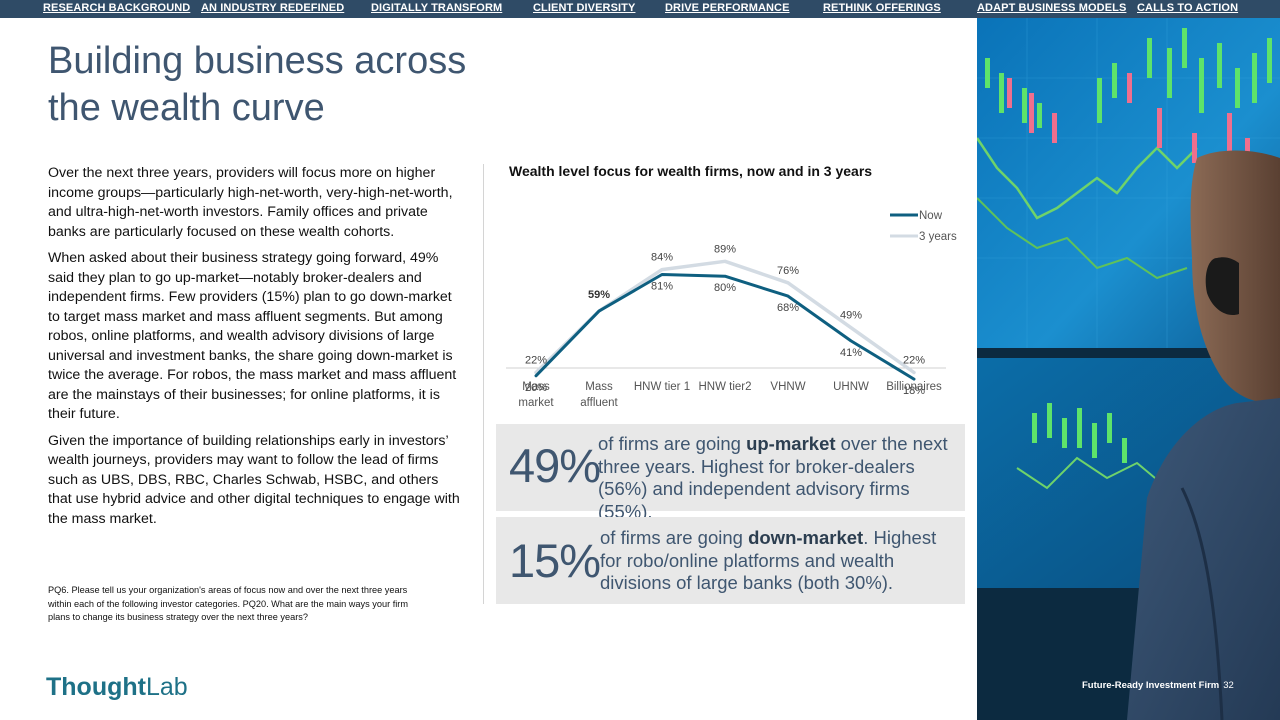  Describe the element at coordinates (584, 8) in the screenshot. I see `nav-client-diversity: CLIENT DIVERSITY` at that location.